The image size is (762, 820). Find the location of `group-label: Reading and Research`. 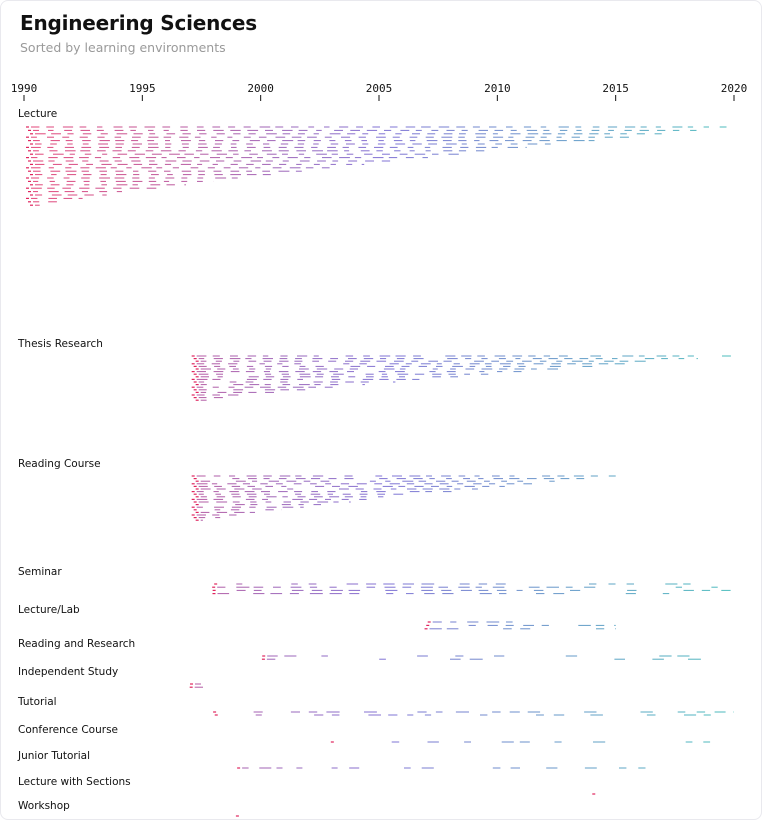

group-label: Reading and Research is located at coordinates (76, 644).